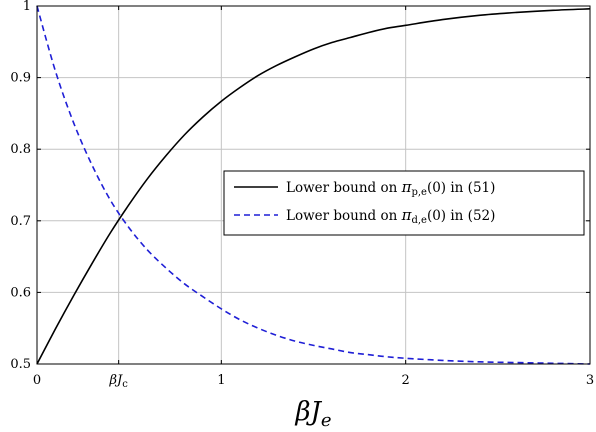 The width and height of the screenshot is (596, 432). Describe the element at coordinates (221, 380) in the screenshot. I see `x-tick-label: 1` at that location.